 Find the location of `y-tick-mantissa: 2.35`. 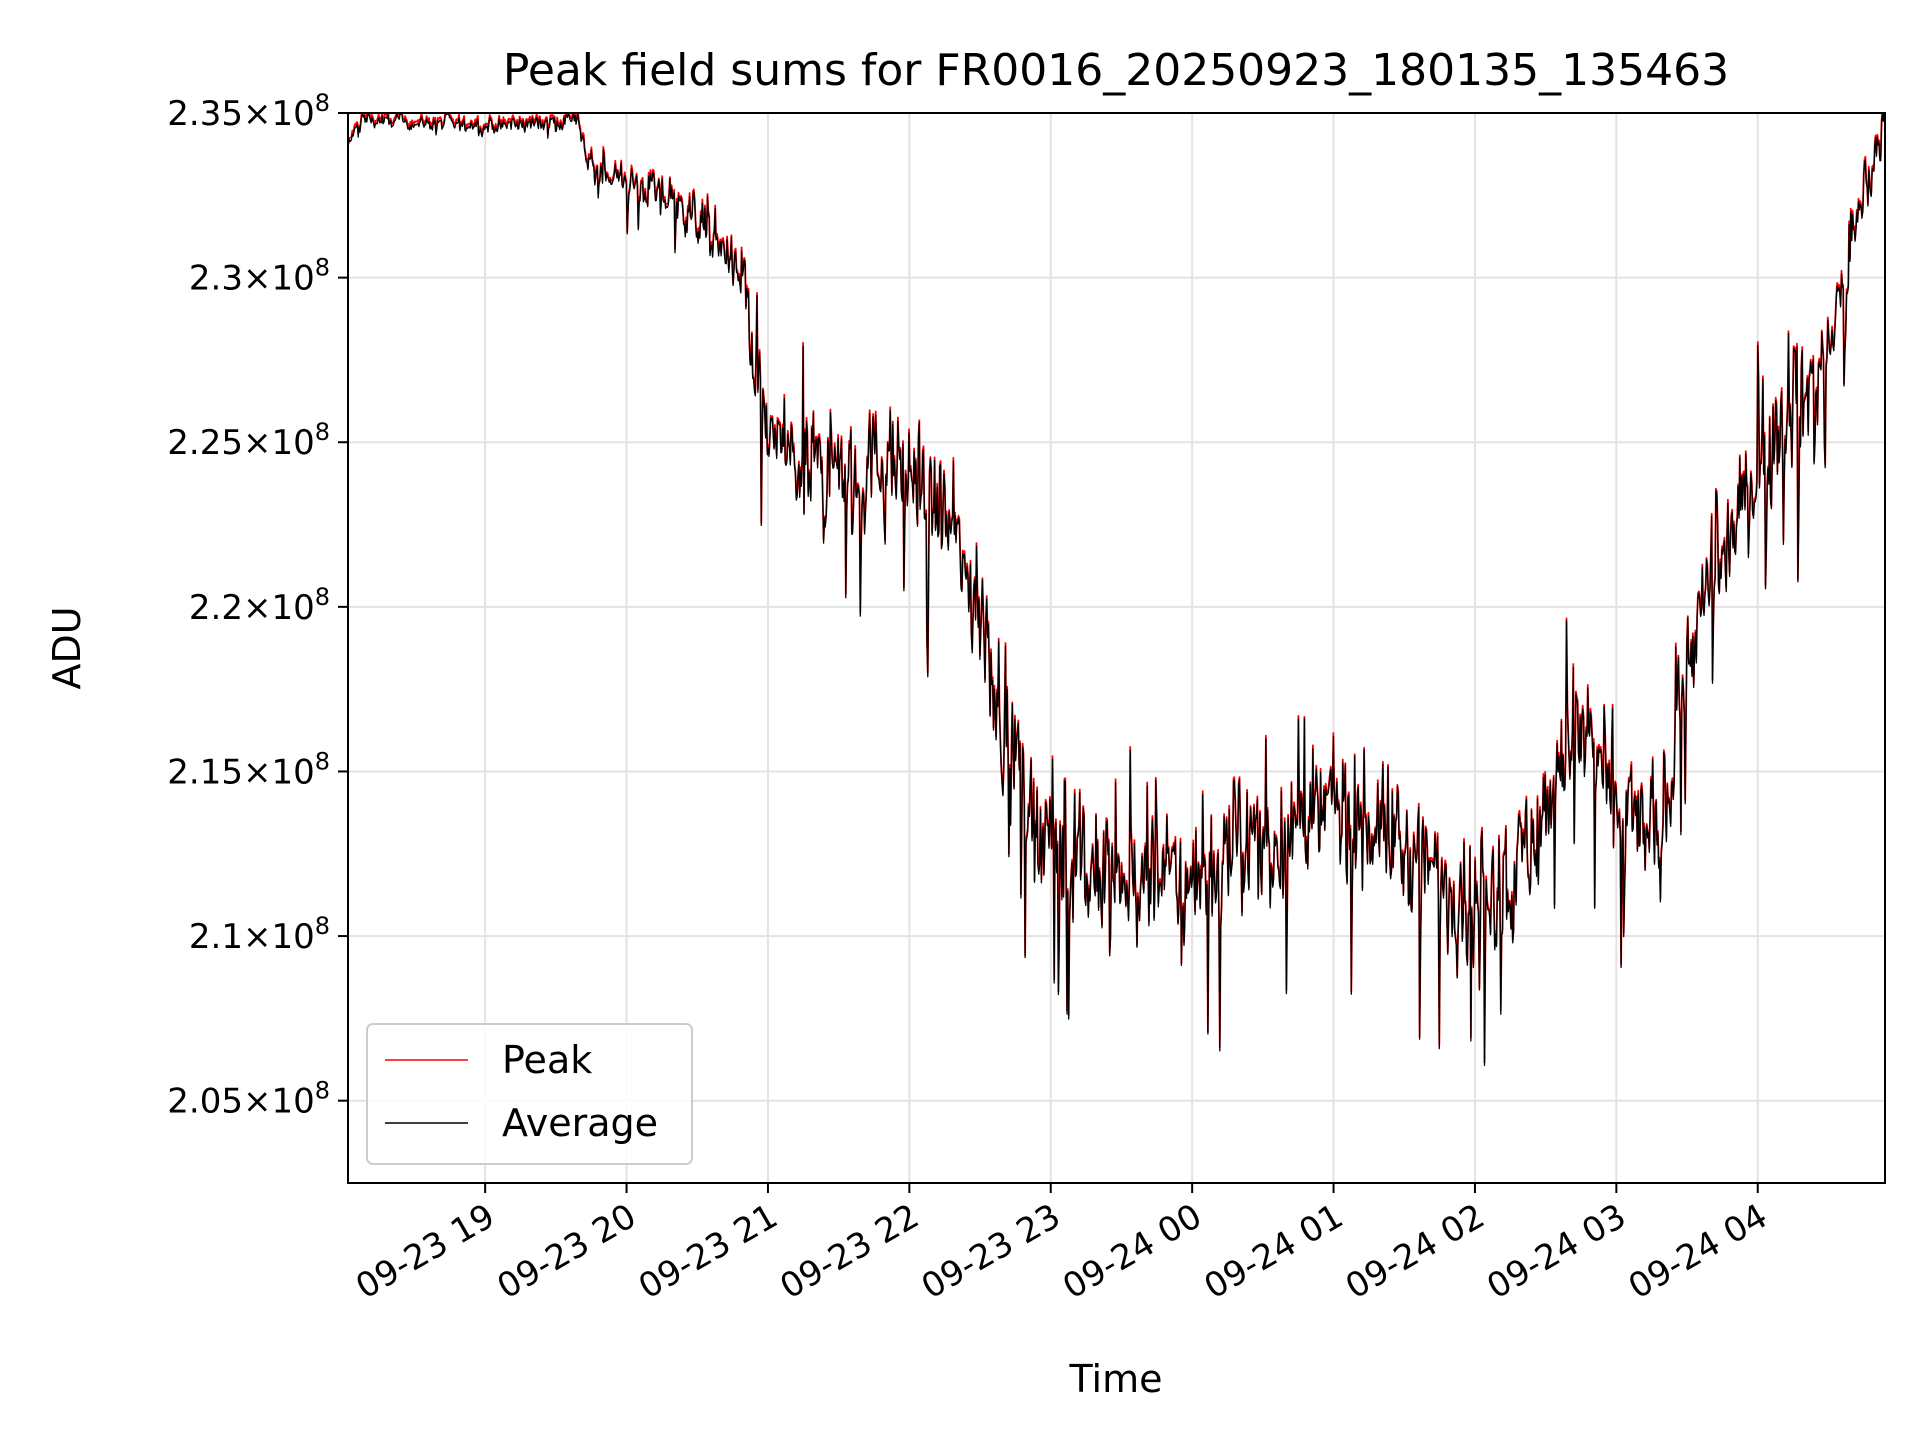

y-tick-mantissa: 2.35 is located at coordinates (205, 114).